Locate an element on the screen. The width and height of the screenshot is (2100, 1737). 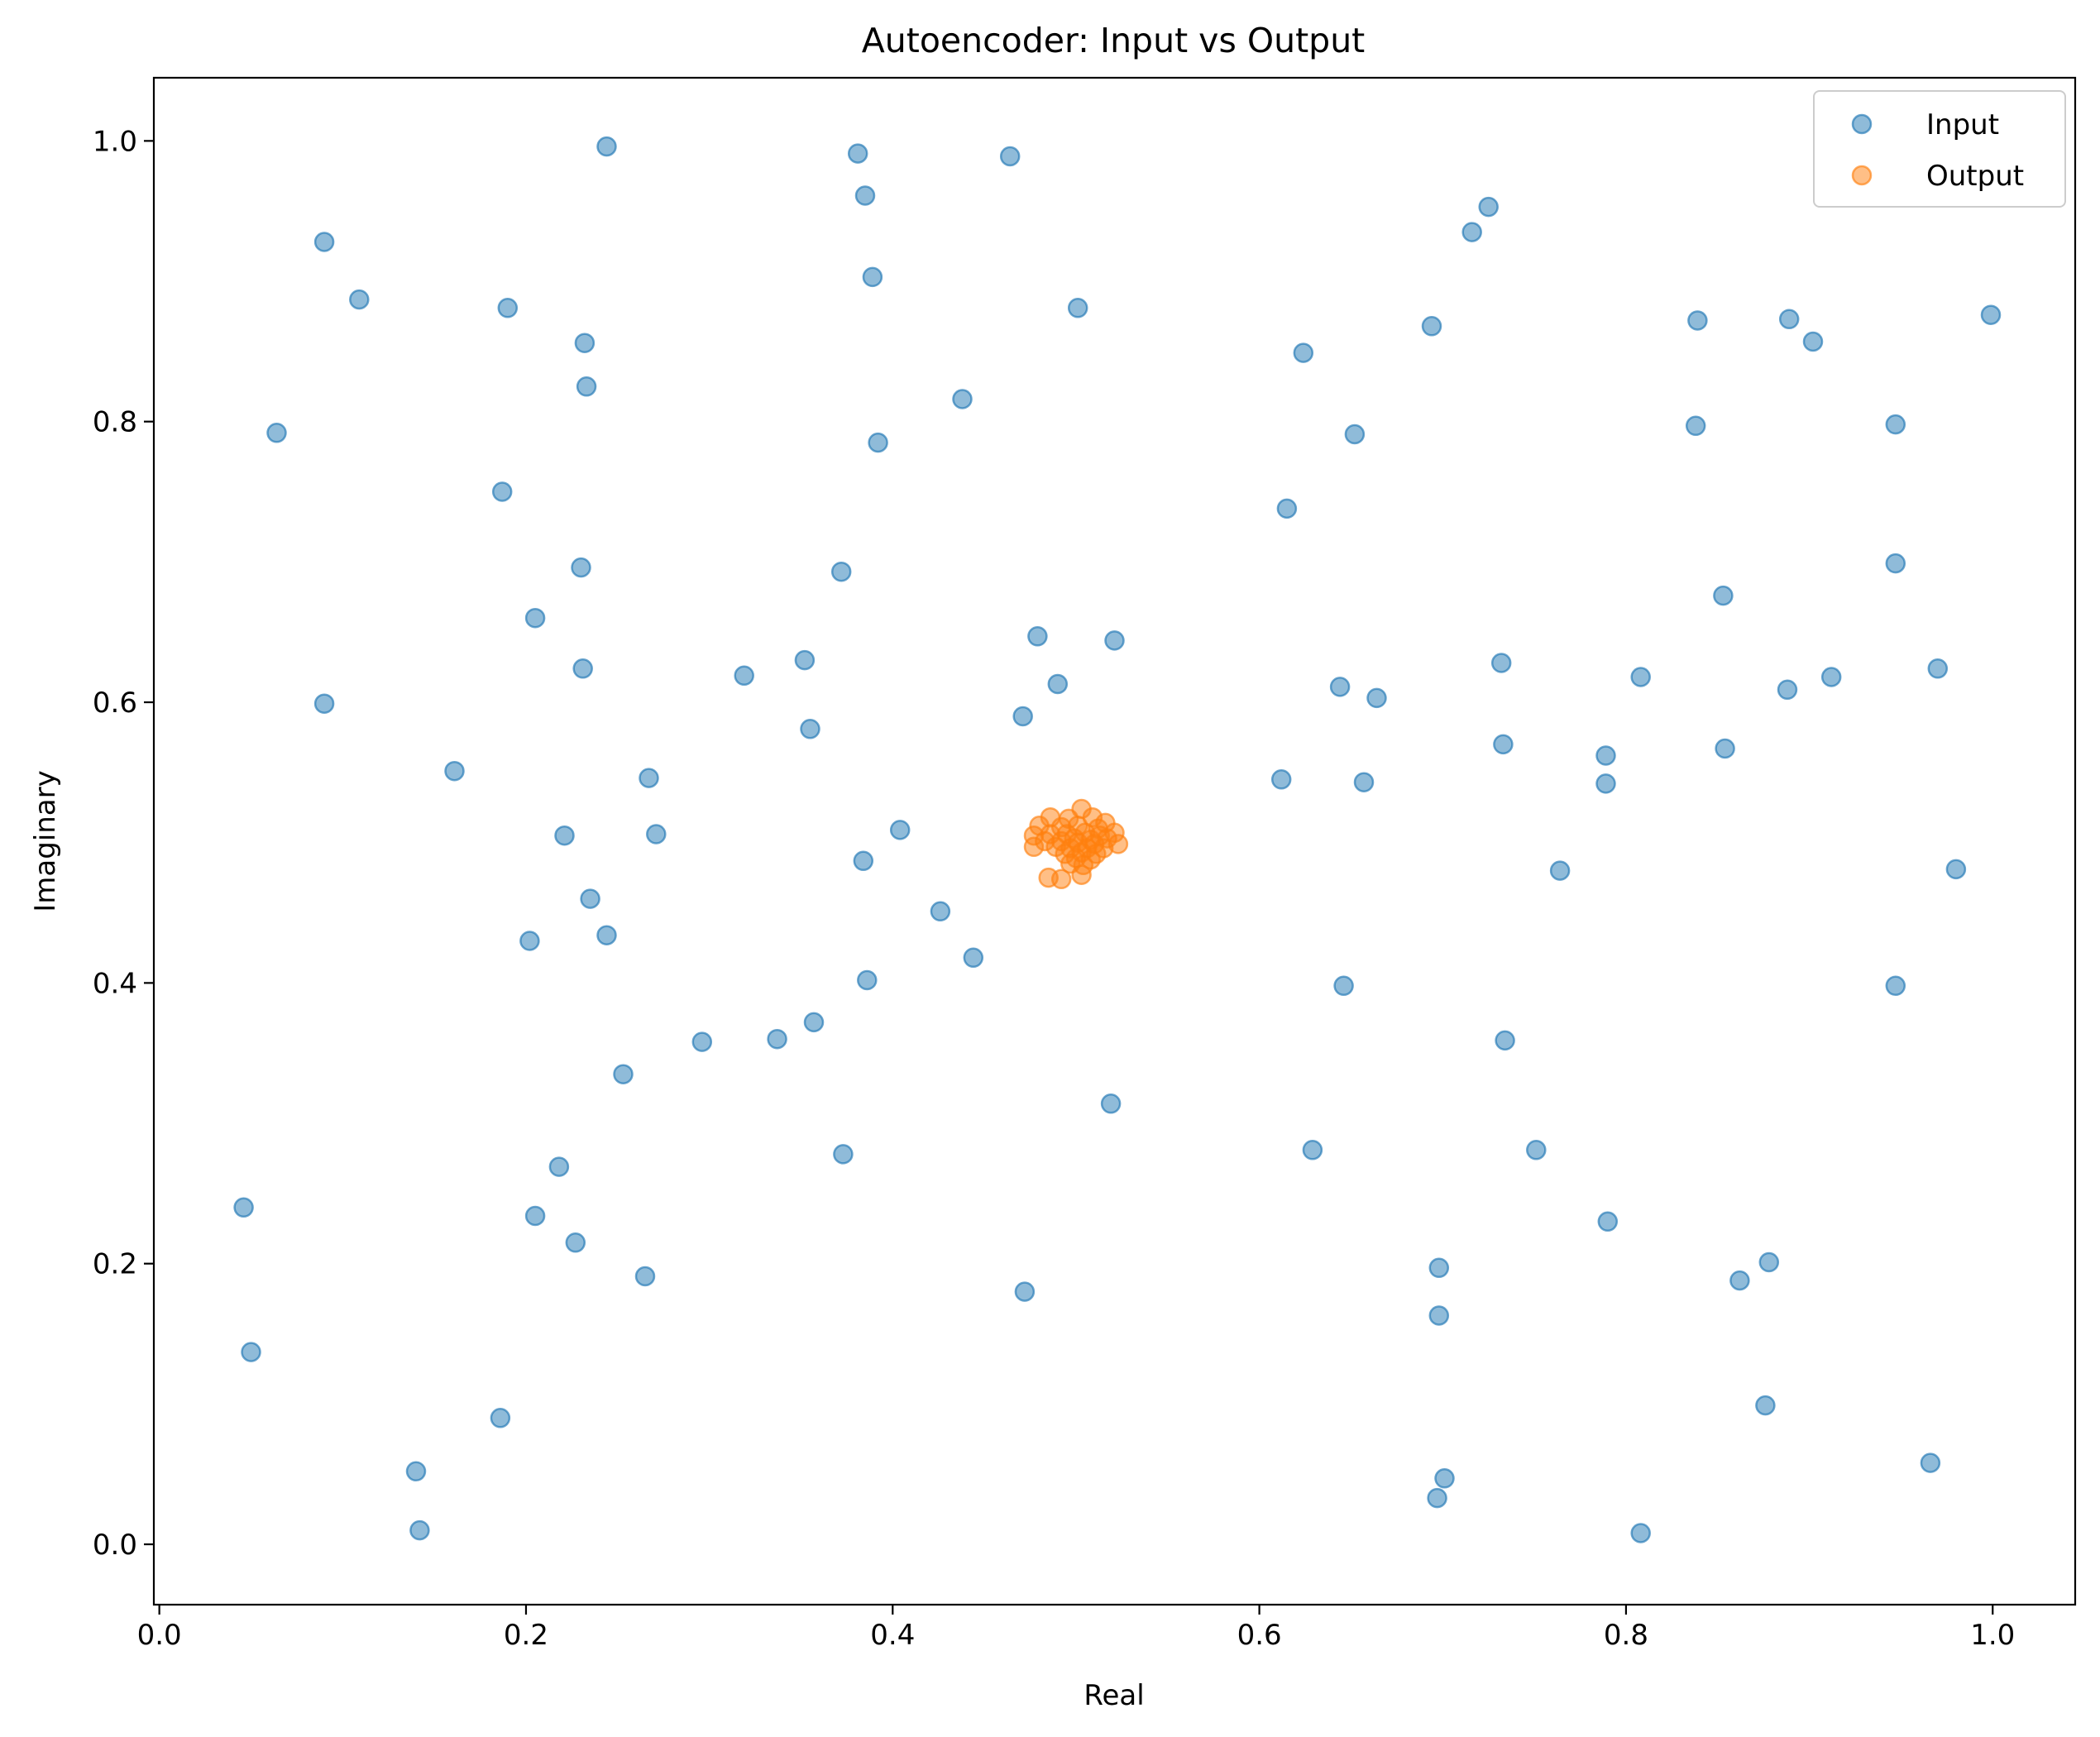
x-tick-label-1: 0.2 is located at coordinates (526, 1635).